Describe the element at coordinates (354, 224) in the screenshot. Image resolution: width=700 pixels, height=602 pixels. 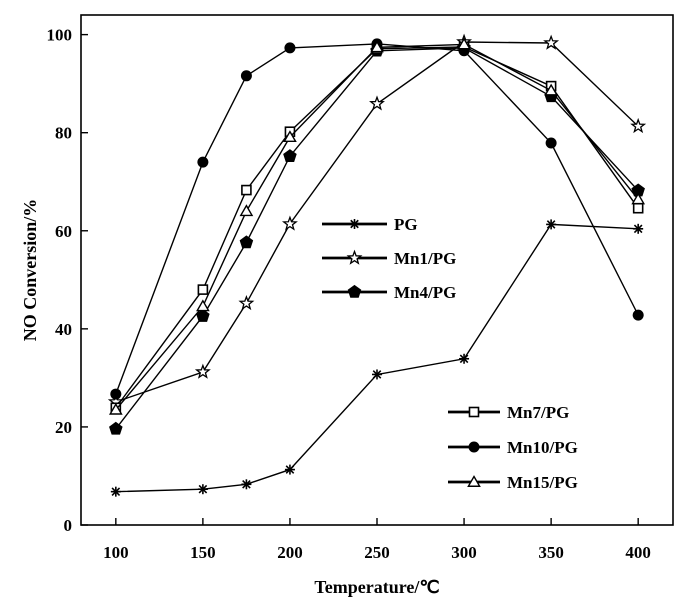
I see `legend-marker-pg` at that location.